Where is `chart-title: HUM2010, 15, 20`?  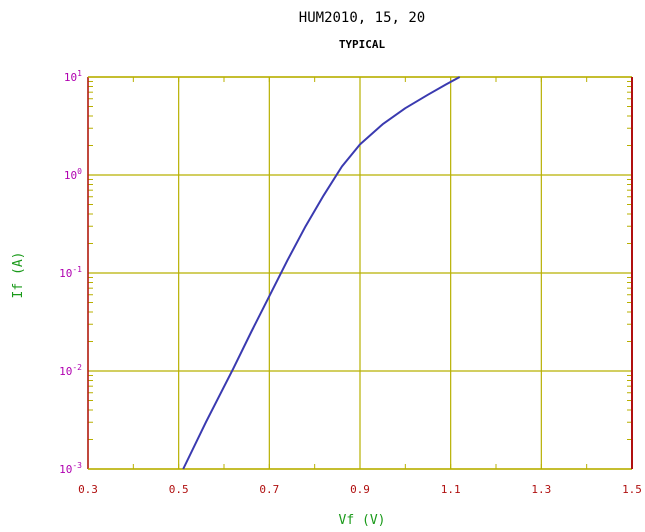 chart-title: HUM2010, 15, 20 is located at coordinates (362, 18).